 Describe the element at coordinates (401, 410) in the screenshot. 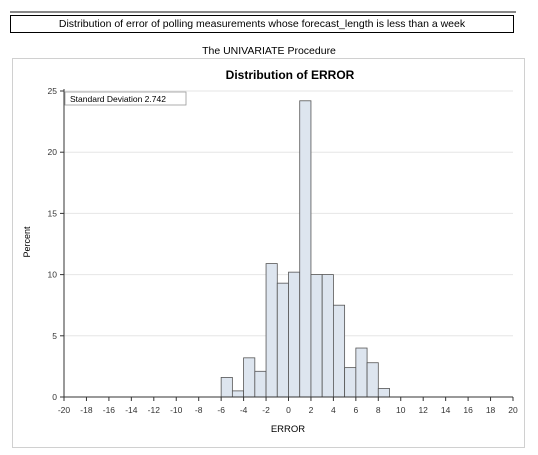

I see `x-tick-label: 10` at that location.